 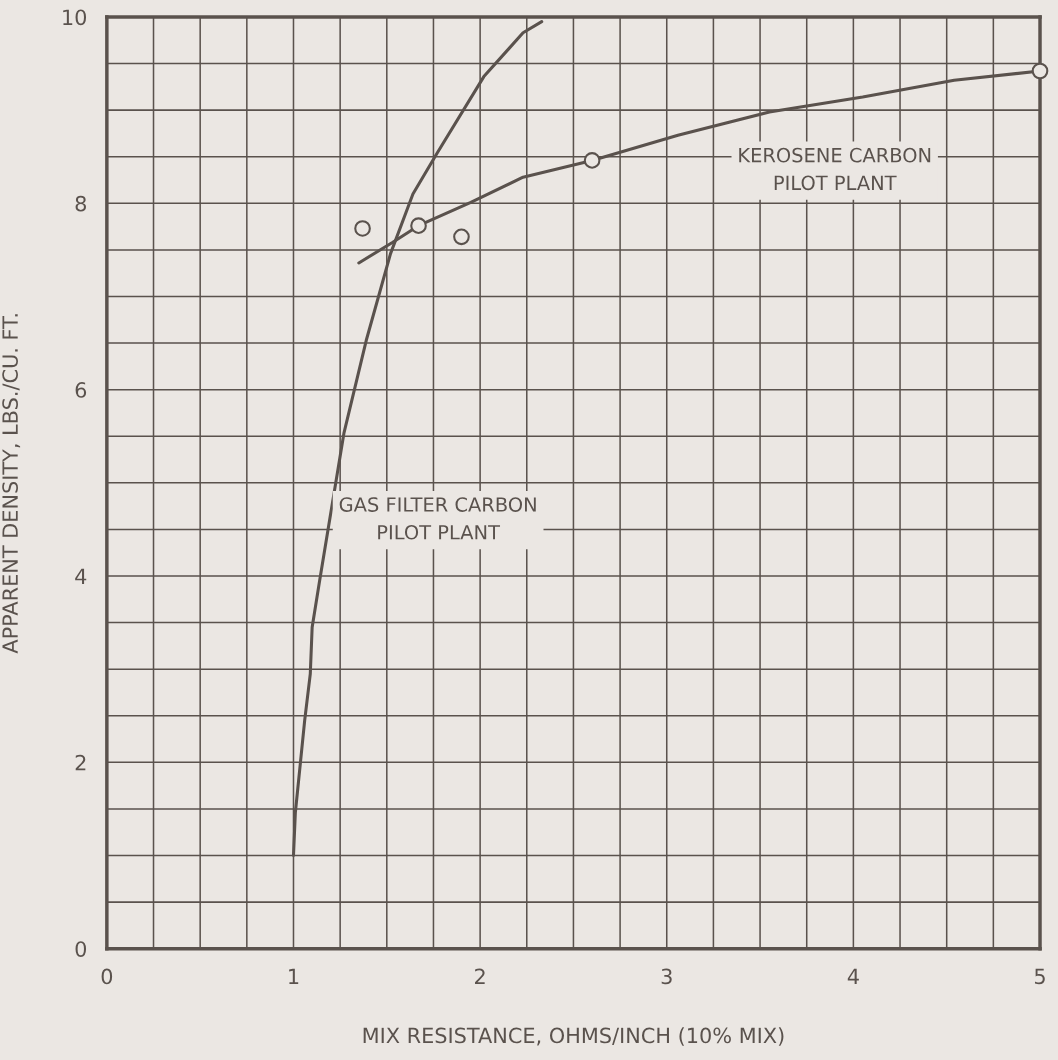 I want to click on y-tick-label: 2, so click(x=80, y=762).